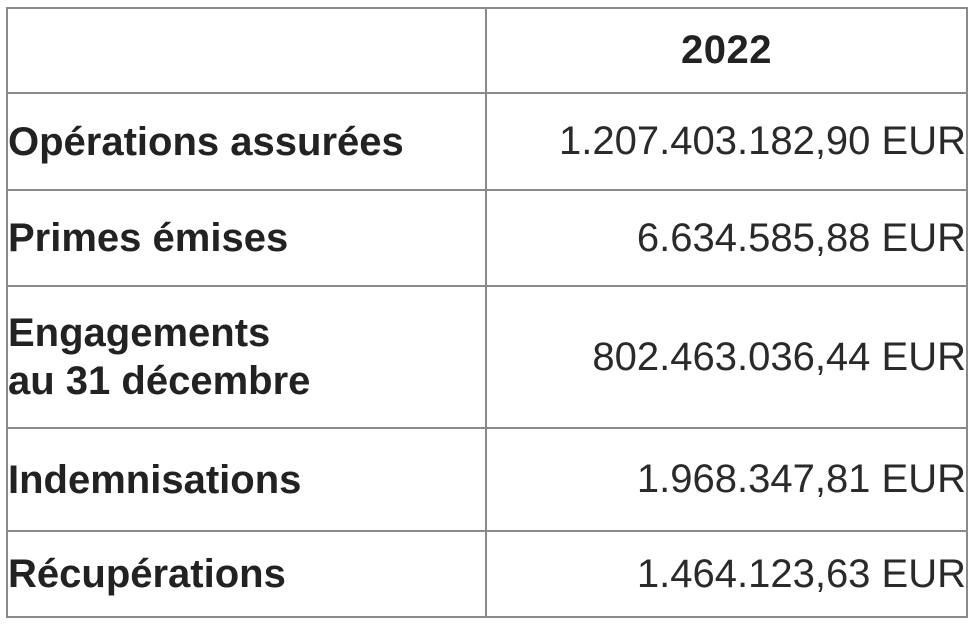  Describe the element at coordinates (726, 574) in the screenshot. I see `row-value-recuperations: 1.464.123,63 EUR` at that location.